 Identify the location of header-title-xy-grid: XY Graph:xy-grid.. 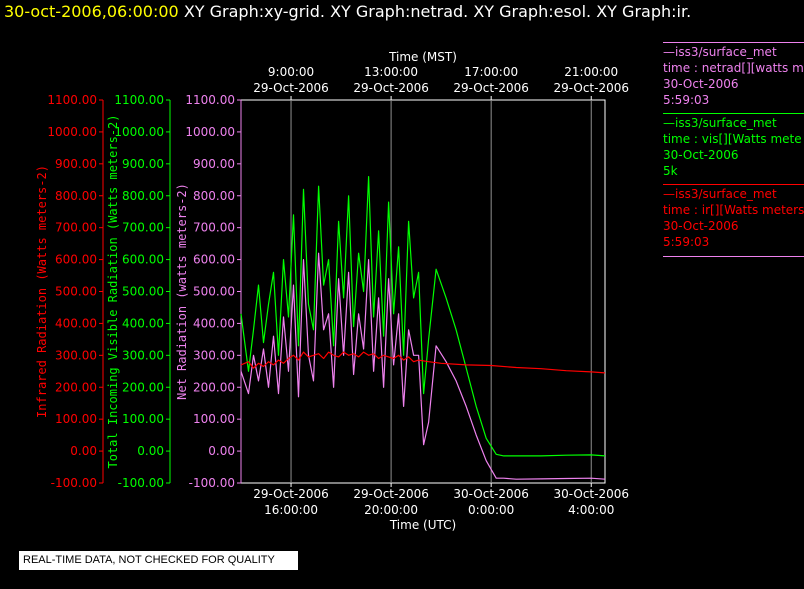
(254, 11).